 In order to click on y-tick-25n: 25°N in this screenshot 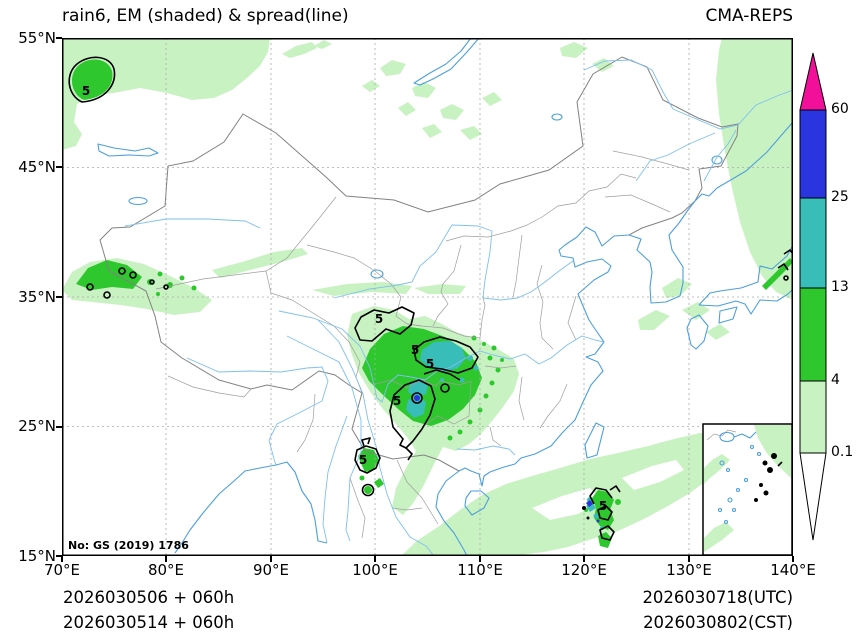, I will do `click(37, 426)`.